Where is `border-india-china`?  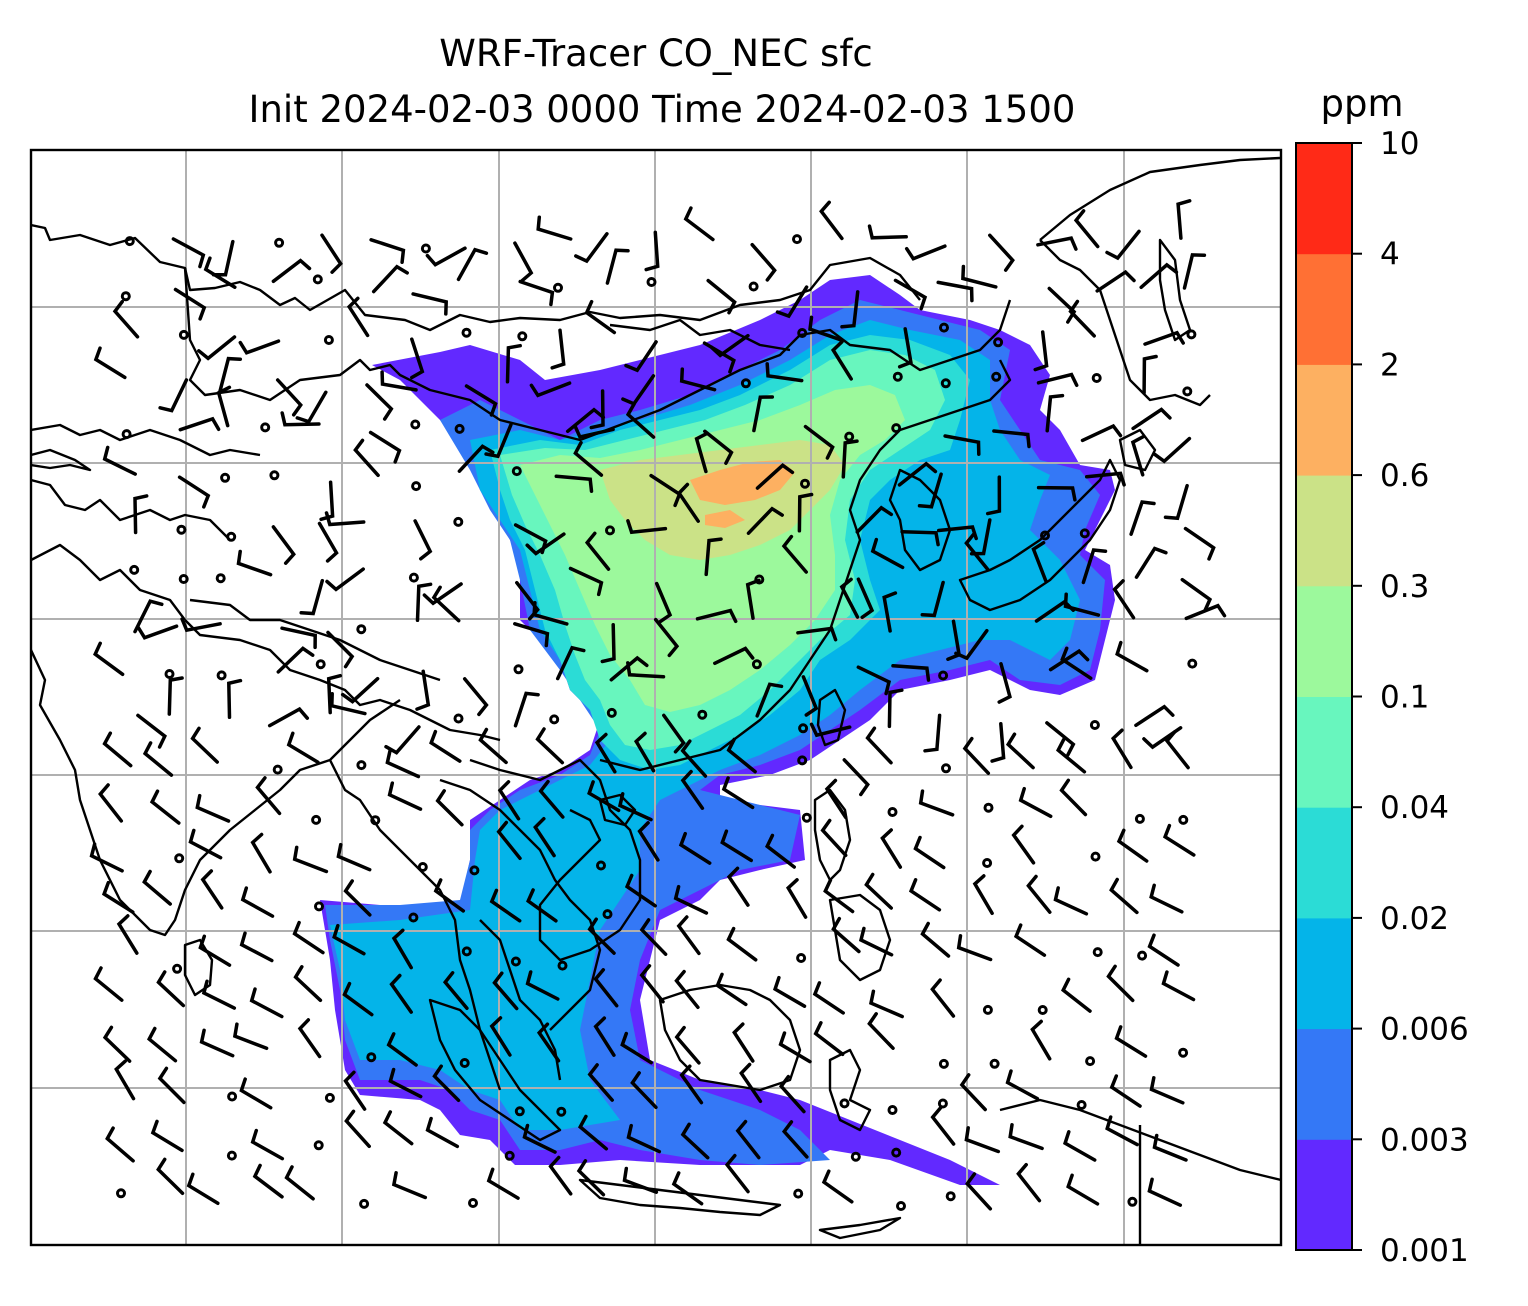
border-india-china is located at coordinates (342, 680).